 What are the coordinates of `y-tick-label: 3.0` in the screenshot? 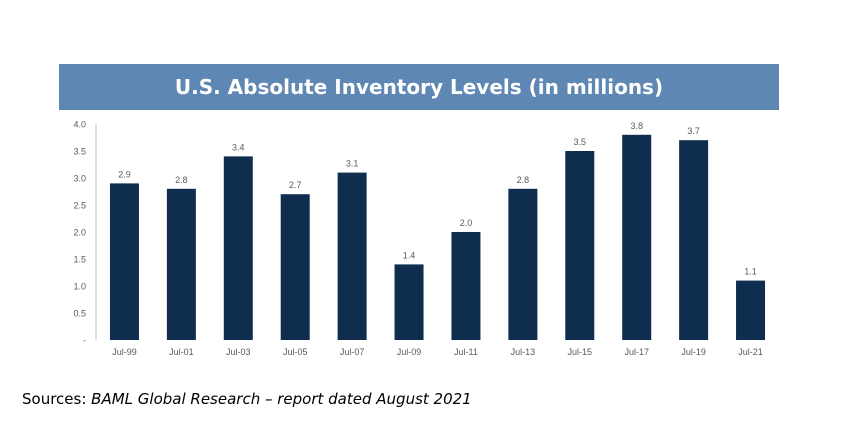 It's located at (79, 179).